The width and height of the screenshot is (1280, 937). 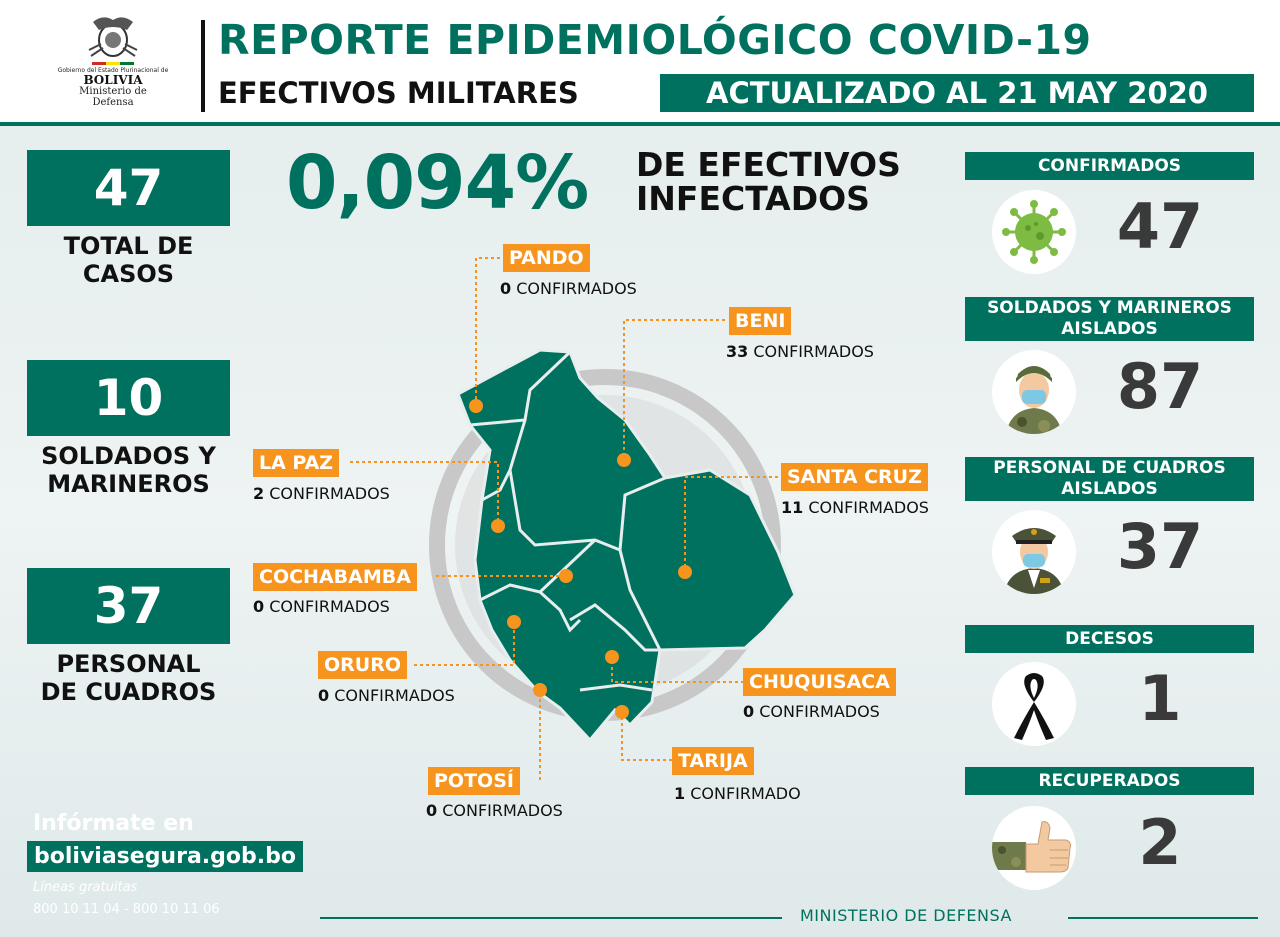 What do you see at coordinates (128, 188) in the screenshot?
I see `total-cases-value: 47` at bounding box center [128, 188].